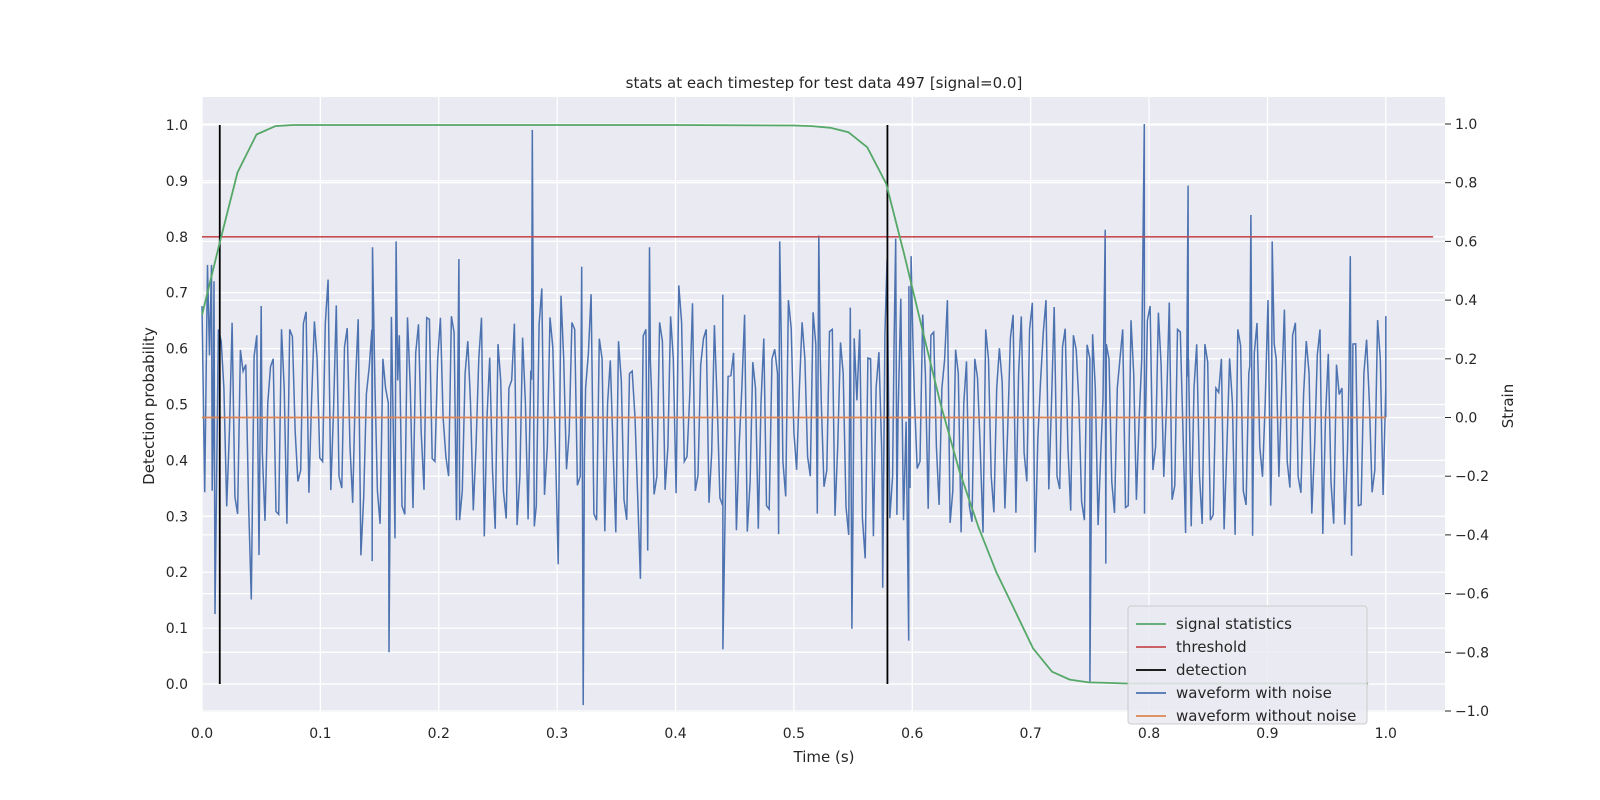 The height and width of the screenshot is (800, 1600). I want to click on legend-label: waveform without noise, so click(1266, 716).